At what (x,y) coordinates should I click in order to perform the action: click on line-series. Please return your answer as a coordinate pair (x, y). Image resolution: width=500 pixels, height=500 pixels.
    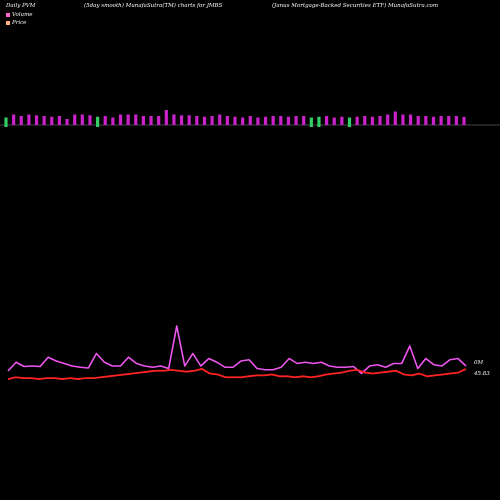
    Looking at the image, I should click on (237, 352).